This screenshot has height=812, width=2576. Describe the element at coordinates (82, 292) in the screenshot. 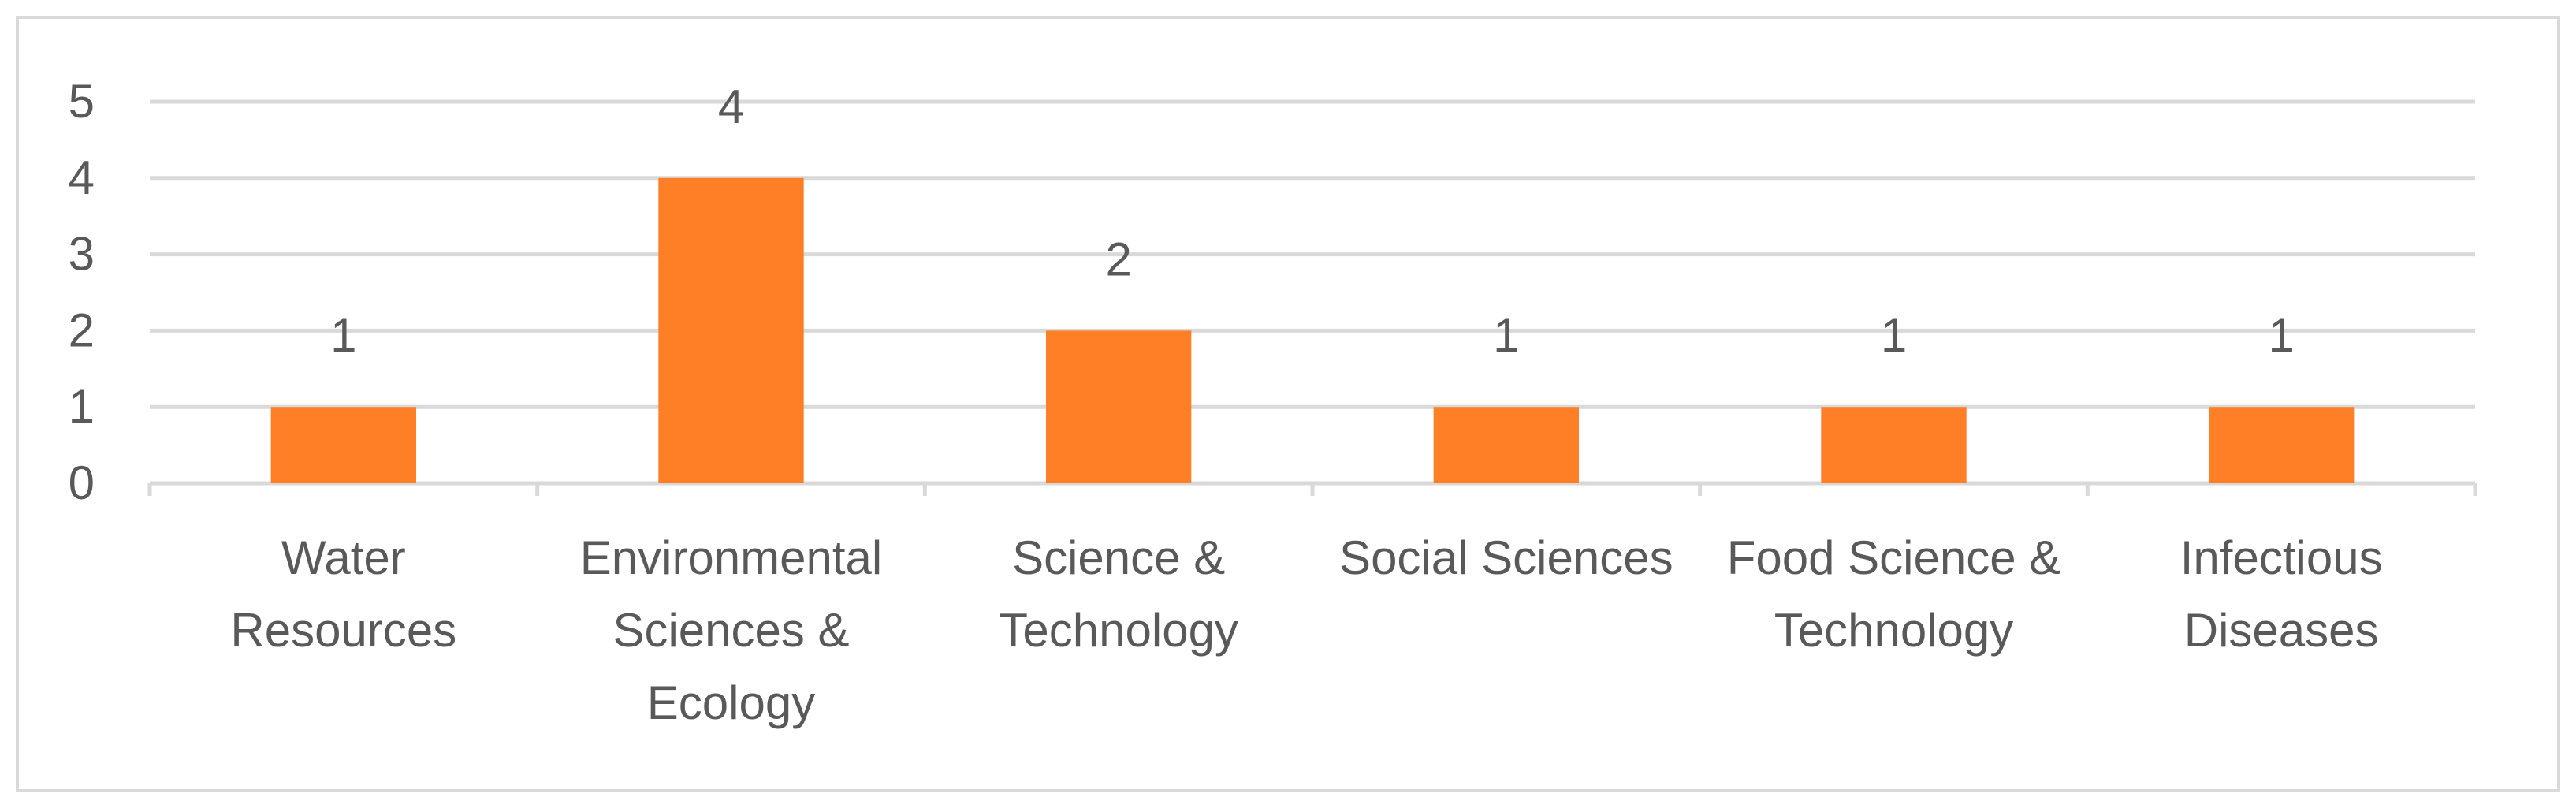

I see `y-axis-tick-labels: 0 1 2 3 4 5` at that location.